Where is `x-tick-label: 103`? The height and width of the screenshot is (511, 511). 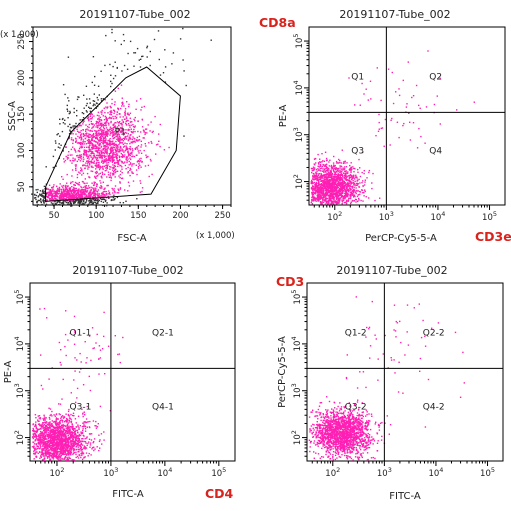 x-tick-label: 103 is located at coordinates (386, 216).